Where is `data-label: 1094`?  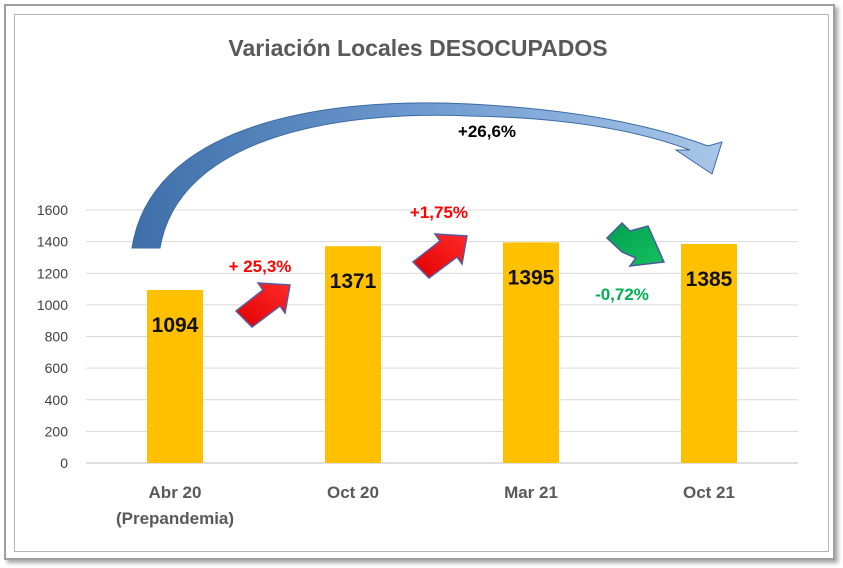
data-label: 1094 is located at coordinates (175, 325).